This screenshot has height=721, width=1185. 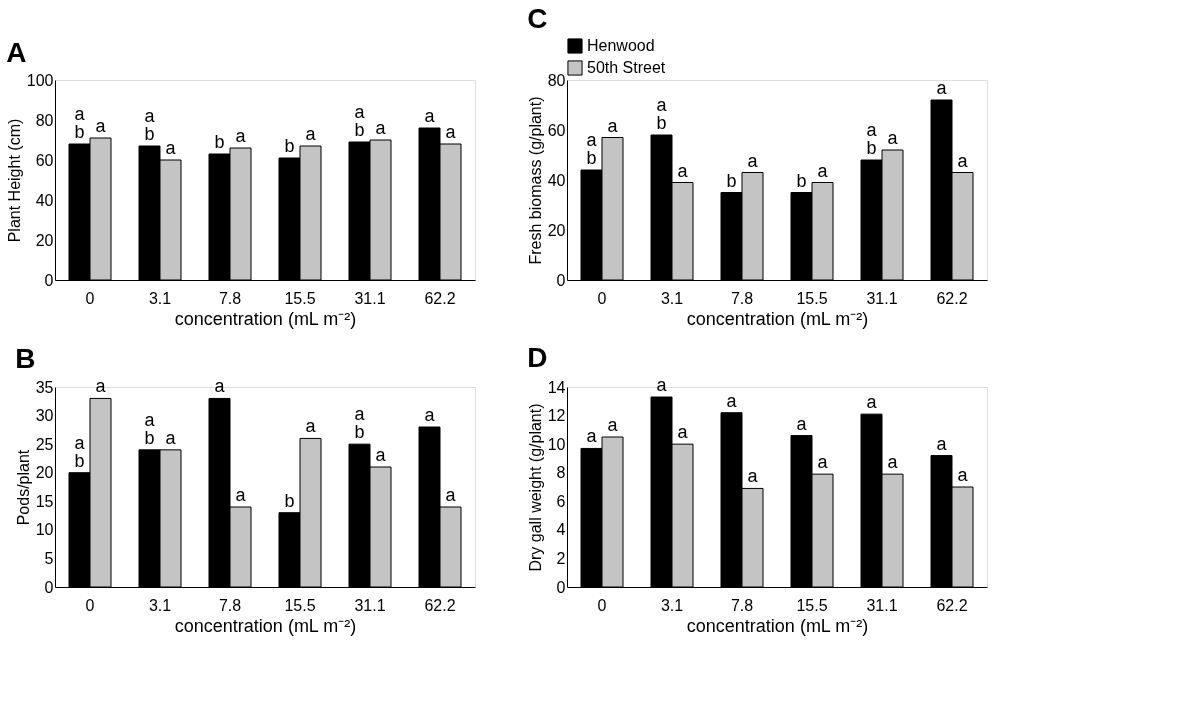 What do you see at coordinates (535, 180) in the screenshot?
I see `y-axis-title: Fresh biomass (g/plant)` at bounding box center [535, 180].